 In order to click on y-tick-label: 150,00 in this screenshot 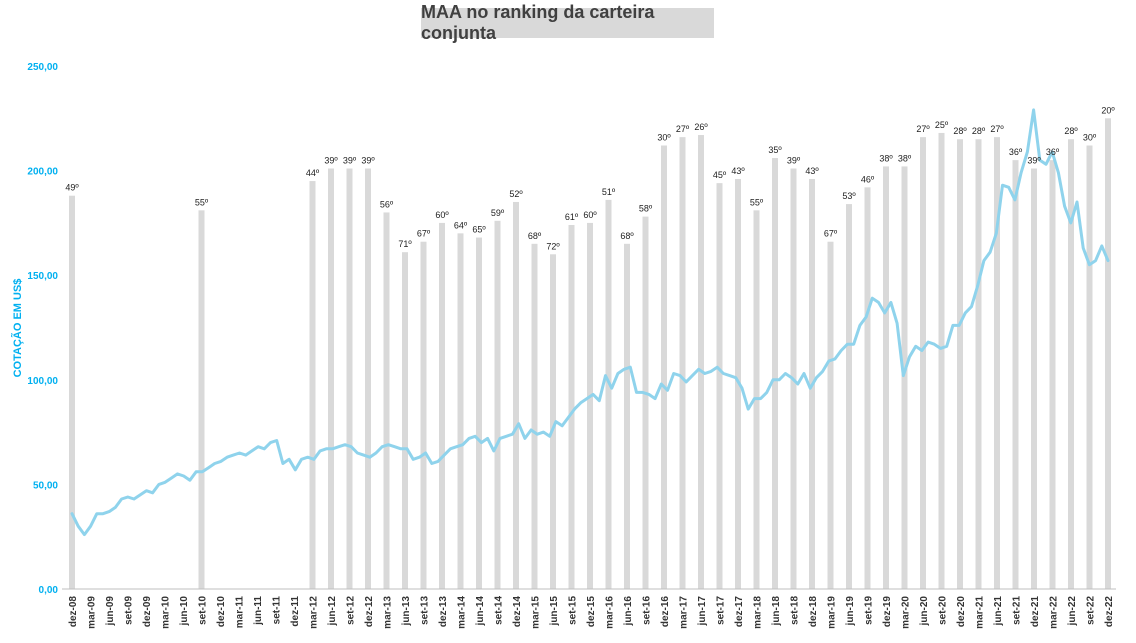, I will do `click(42, 276)`.